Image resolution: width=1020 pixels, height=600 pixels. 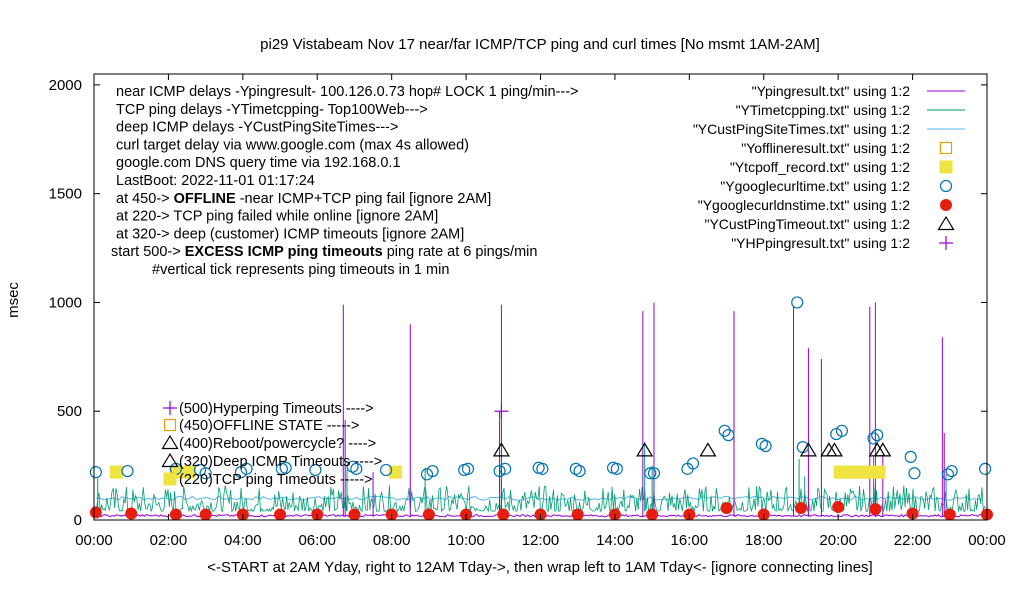 What do you see at coordinates (257, 128) in the screenshot?
I see `note-line: deep ICMP delays -YCustPingSiteTimes--->` at bounding box center [257, 128].